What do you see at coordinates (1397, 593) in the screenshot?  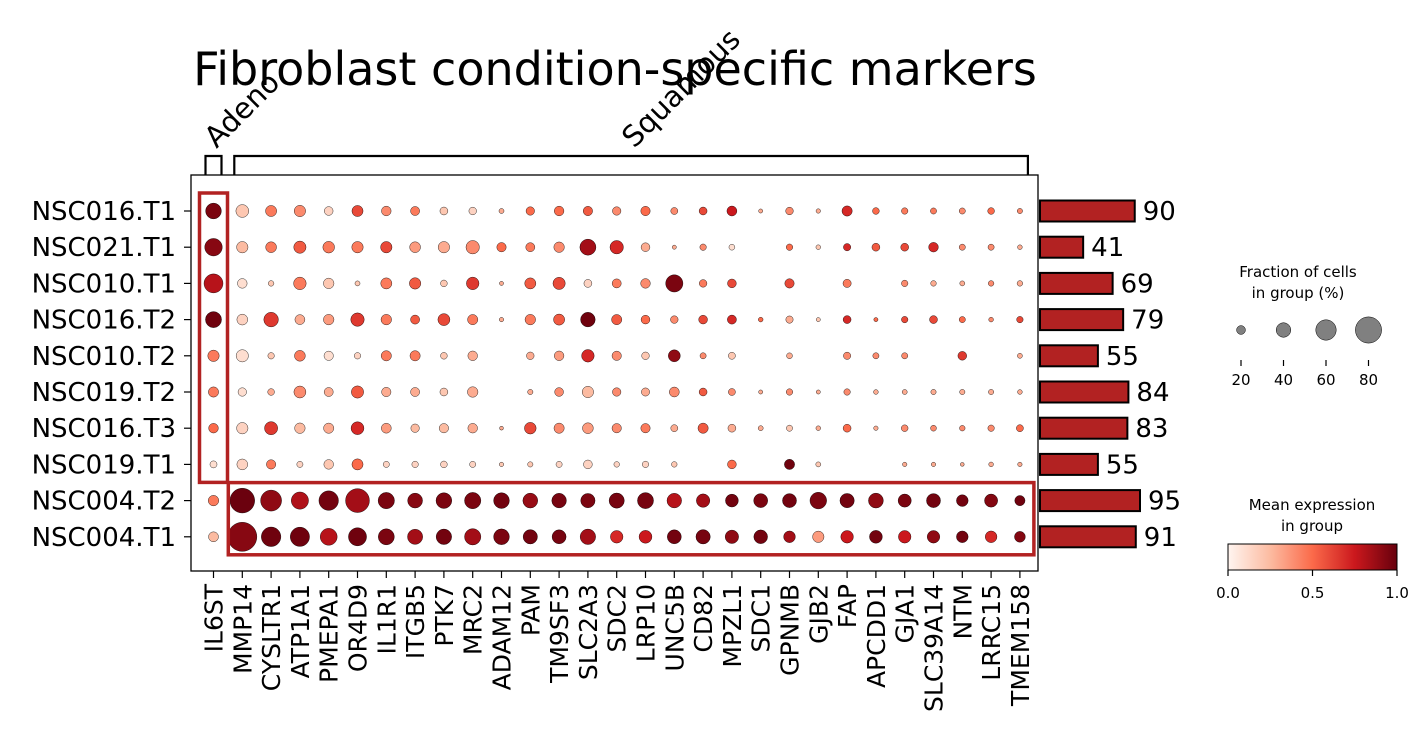 I see `colorbar-tick-label: 1.0` at bounding box center [1397, 593].